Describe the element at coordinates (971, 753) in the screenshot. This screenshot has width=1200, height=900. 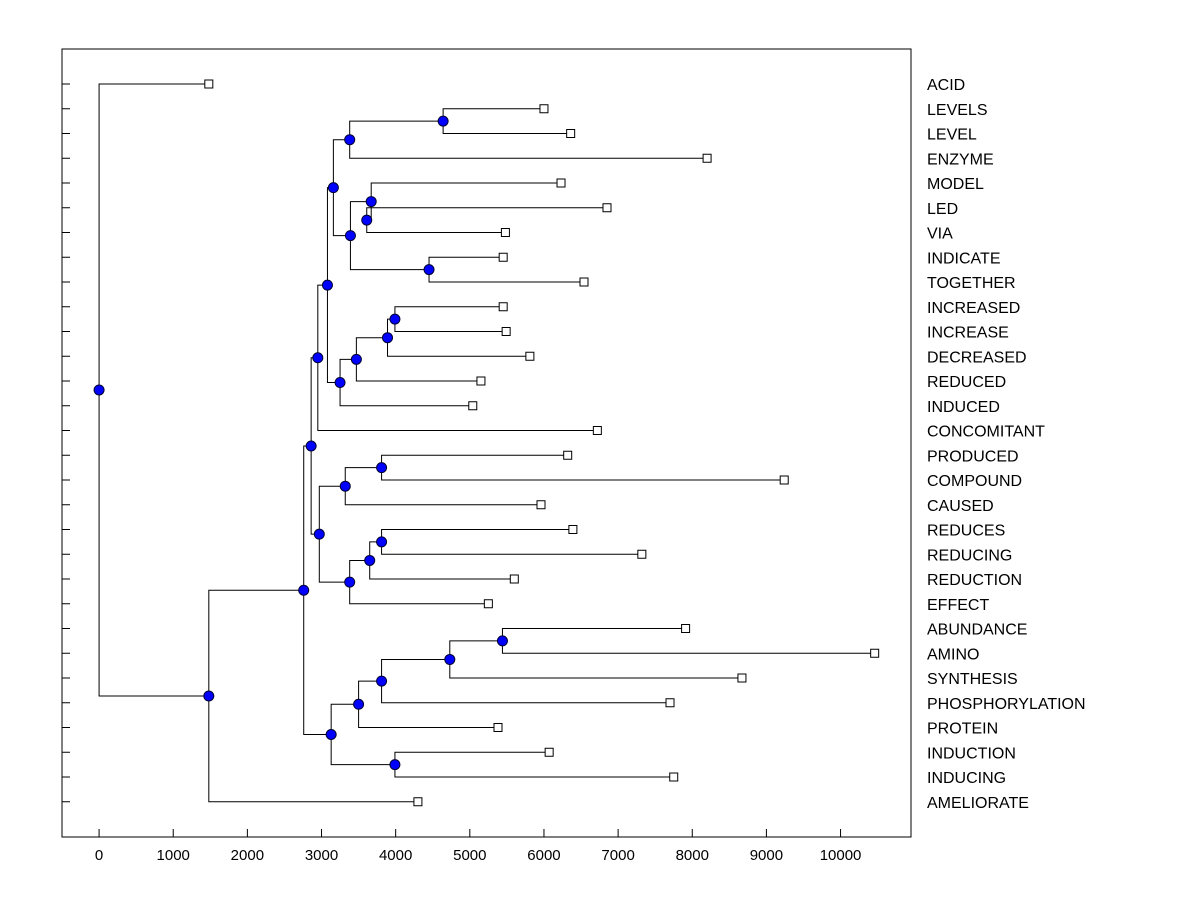
I see `leaf-label: INDUCTION` at that location.